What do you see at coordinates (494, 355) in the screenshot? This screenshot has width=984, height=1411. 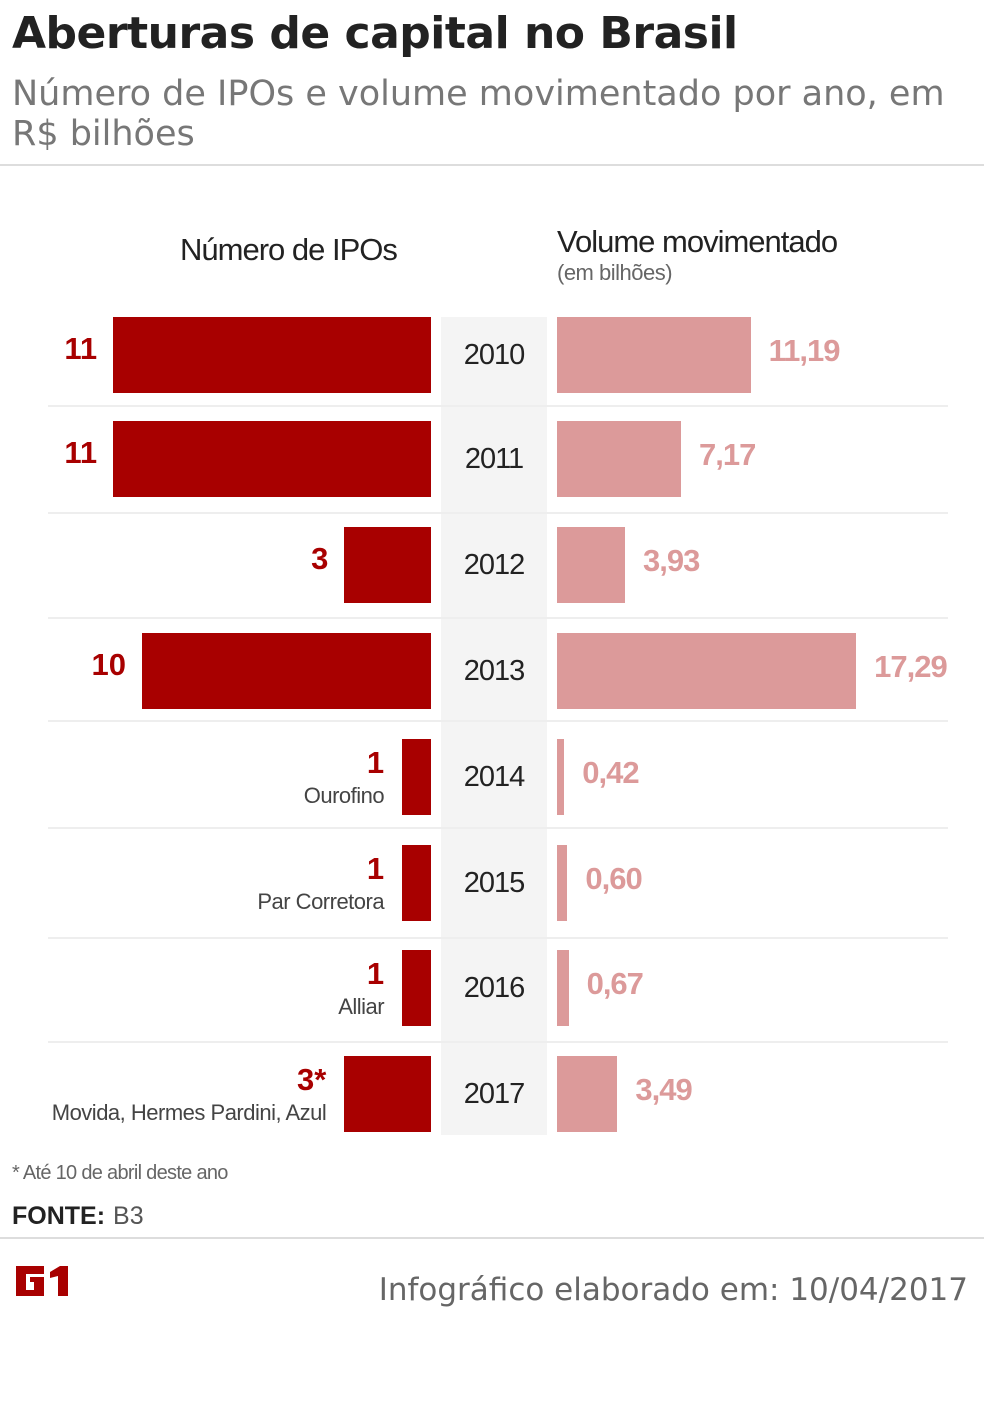 I see `year-label: 2010` at bounding box center [494, 355].